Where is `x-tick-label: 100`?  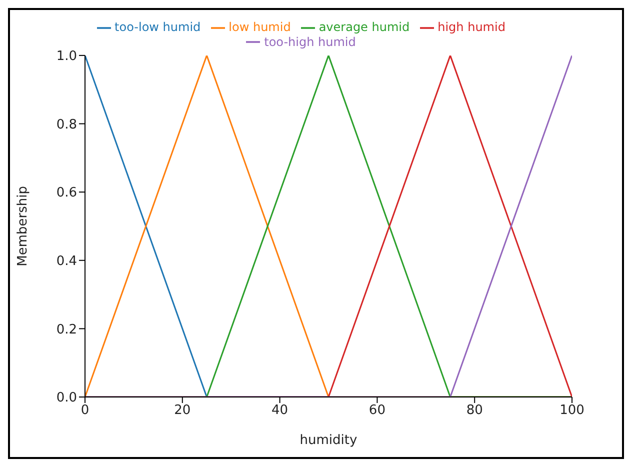
x-tick-label: 100 is located at coordinates (572, 410).